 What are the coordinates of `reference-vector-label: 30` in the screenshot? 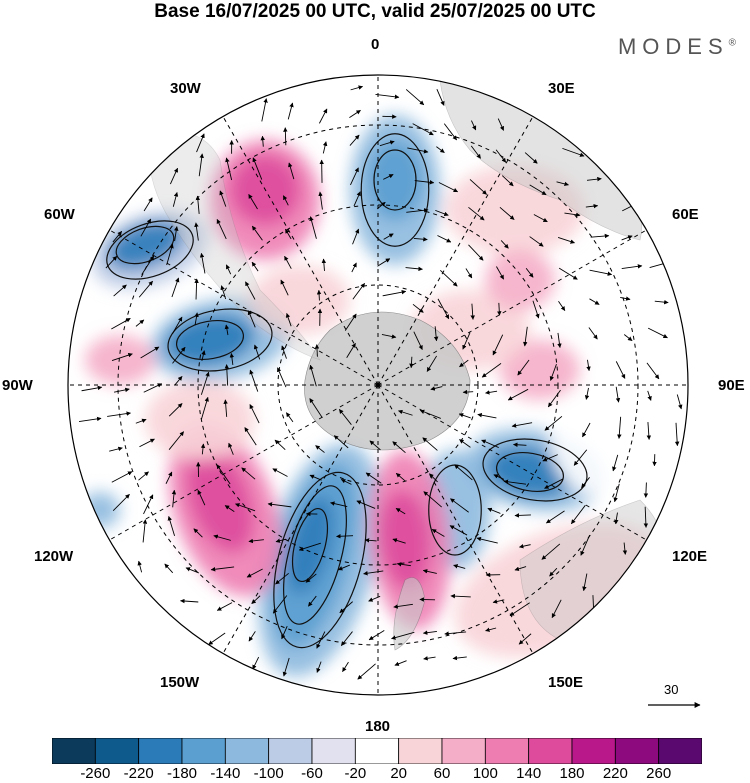 It's located at (671, 689).